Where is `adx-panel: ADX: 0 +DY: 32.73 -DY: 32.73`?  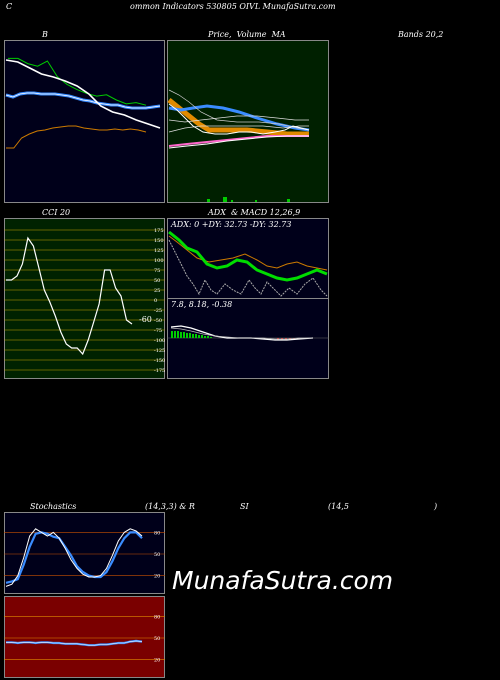
adx-panel: ADX: 0 +DY: 32.73 -DY: 32.73 is located at coordinates (248, 258).